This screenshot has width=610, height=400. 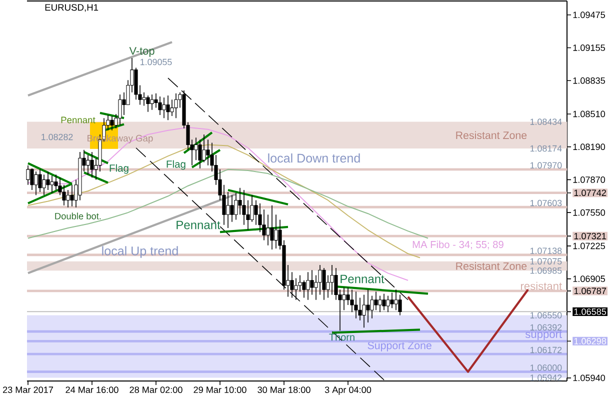 I want to click on ref-line-label: 1.07970, so click(x=546, y=165).